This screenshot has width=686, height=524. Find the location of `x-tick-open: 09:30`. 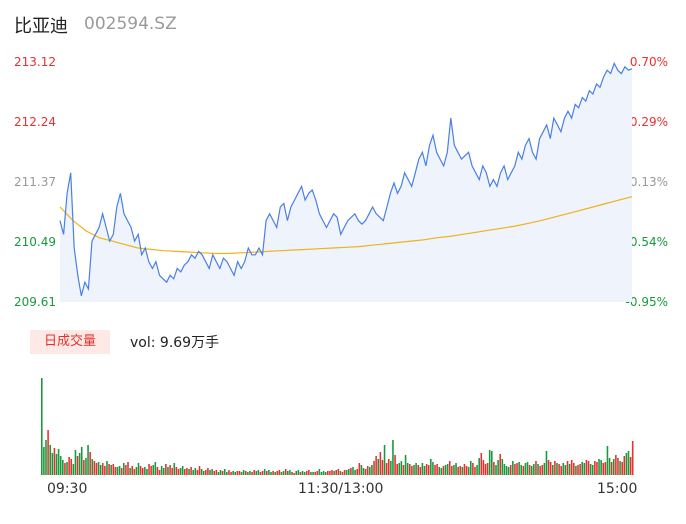

x-tick-open: 09:30 is located at coordinates (67, 489).